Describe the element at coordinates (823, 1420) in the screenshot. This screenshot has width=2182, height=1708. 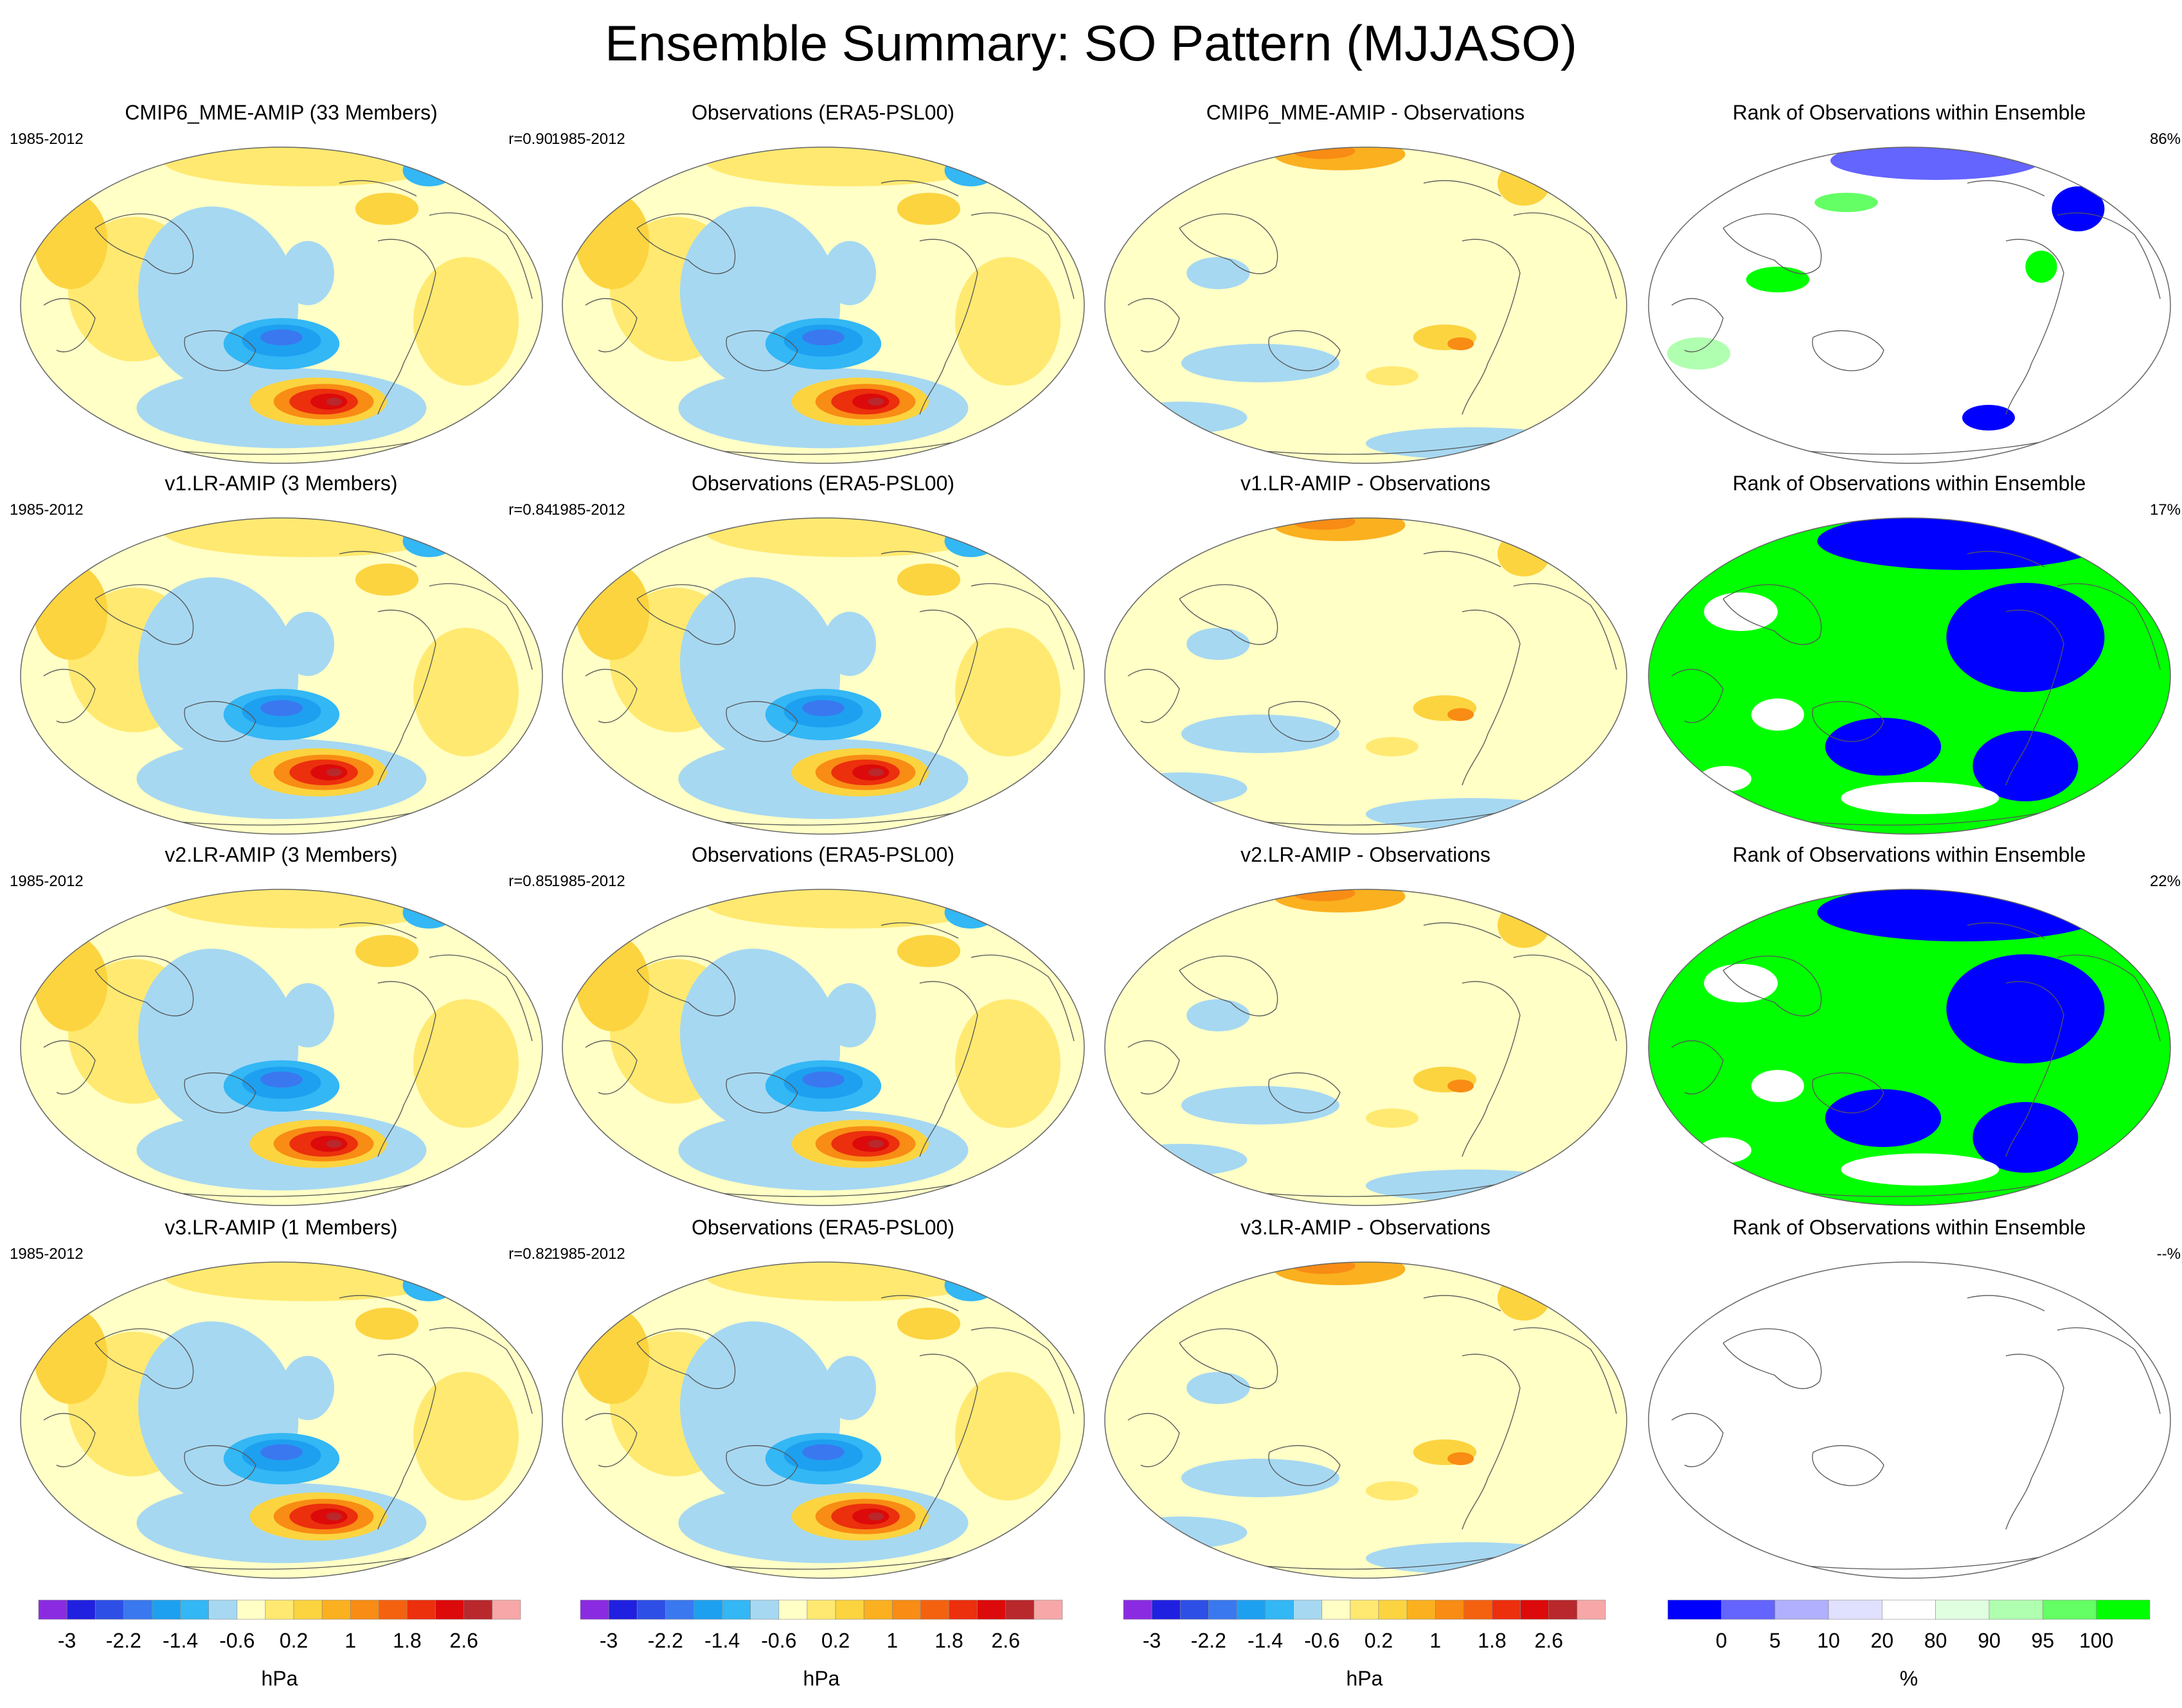
I see `field-layer` at that location.